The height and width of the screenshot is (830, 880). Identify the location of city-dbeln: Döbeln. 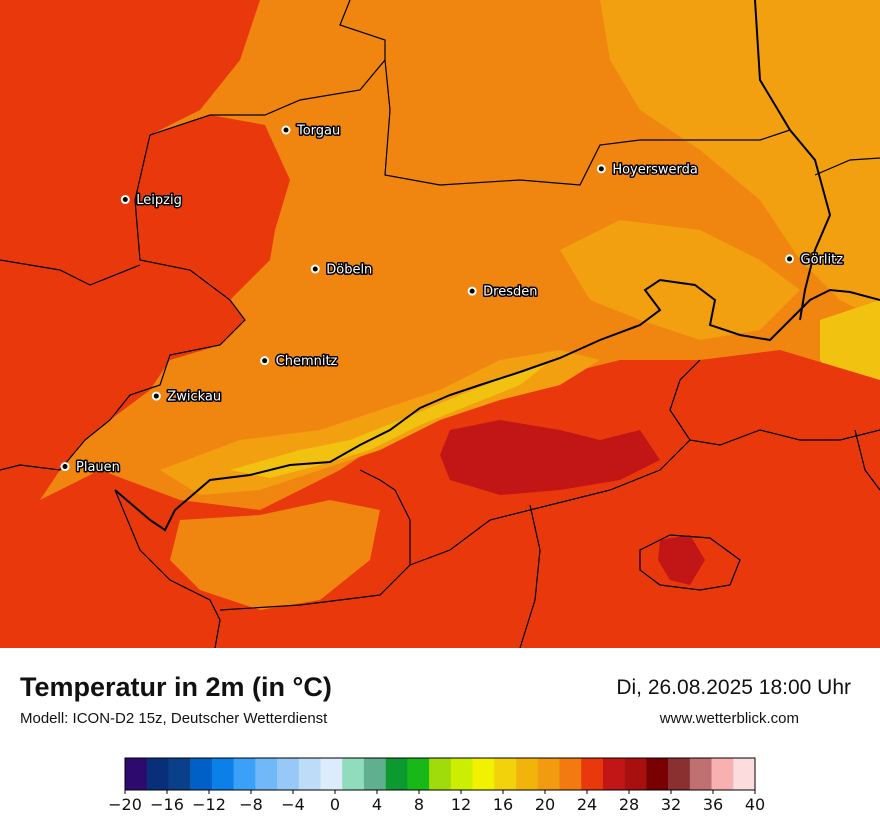
(342, 270).